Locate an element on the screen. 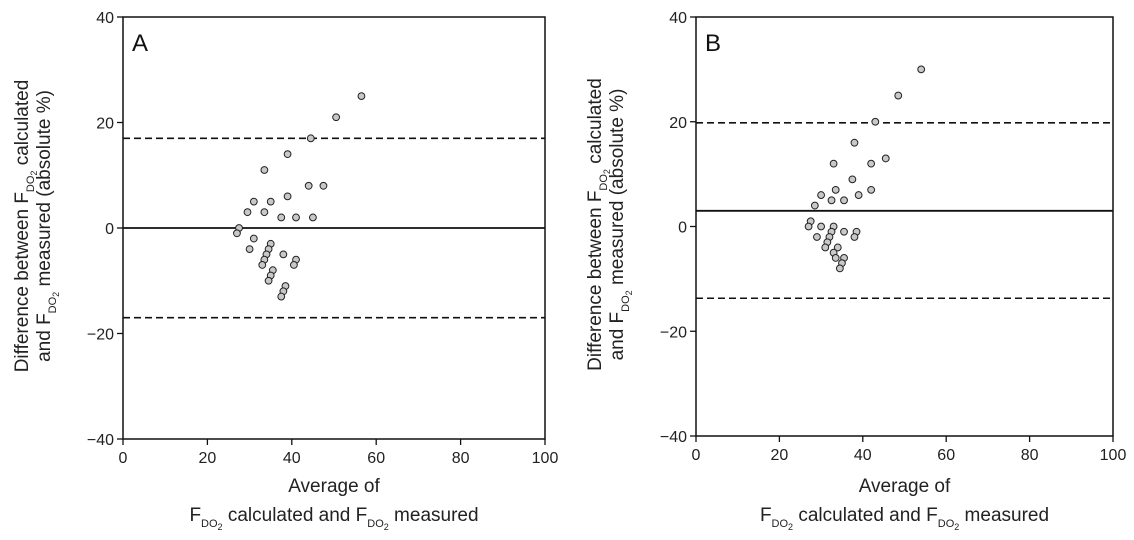 The height and width of the screenshot is (540, 1134). y-label-text: calculated is located at coordinates (595, 123).